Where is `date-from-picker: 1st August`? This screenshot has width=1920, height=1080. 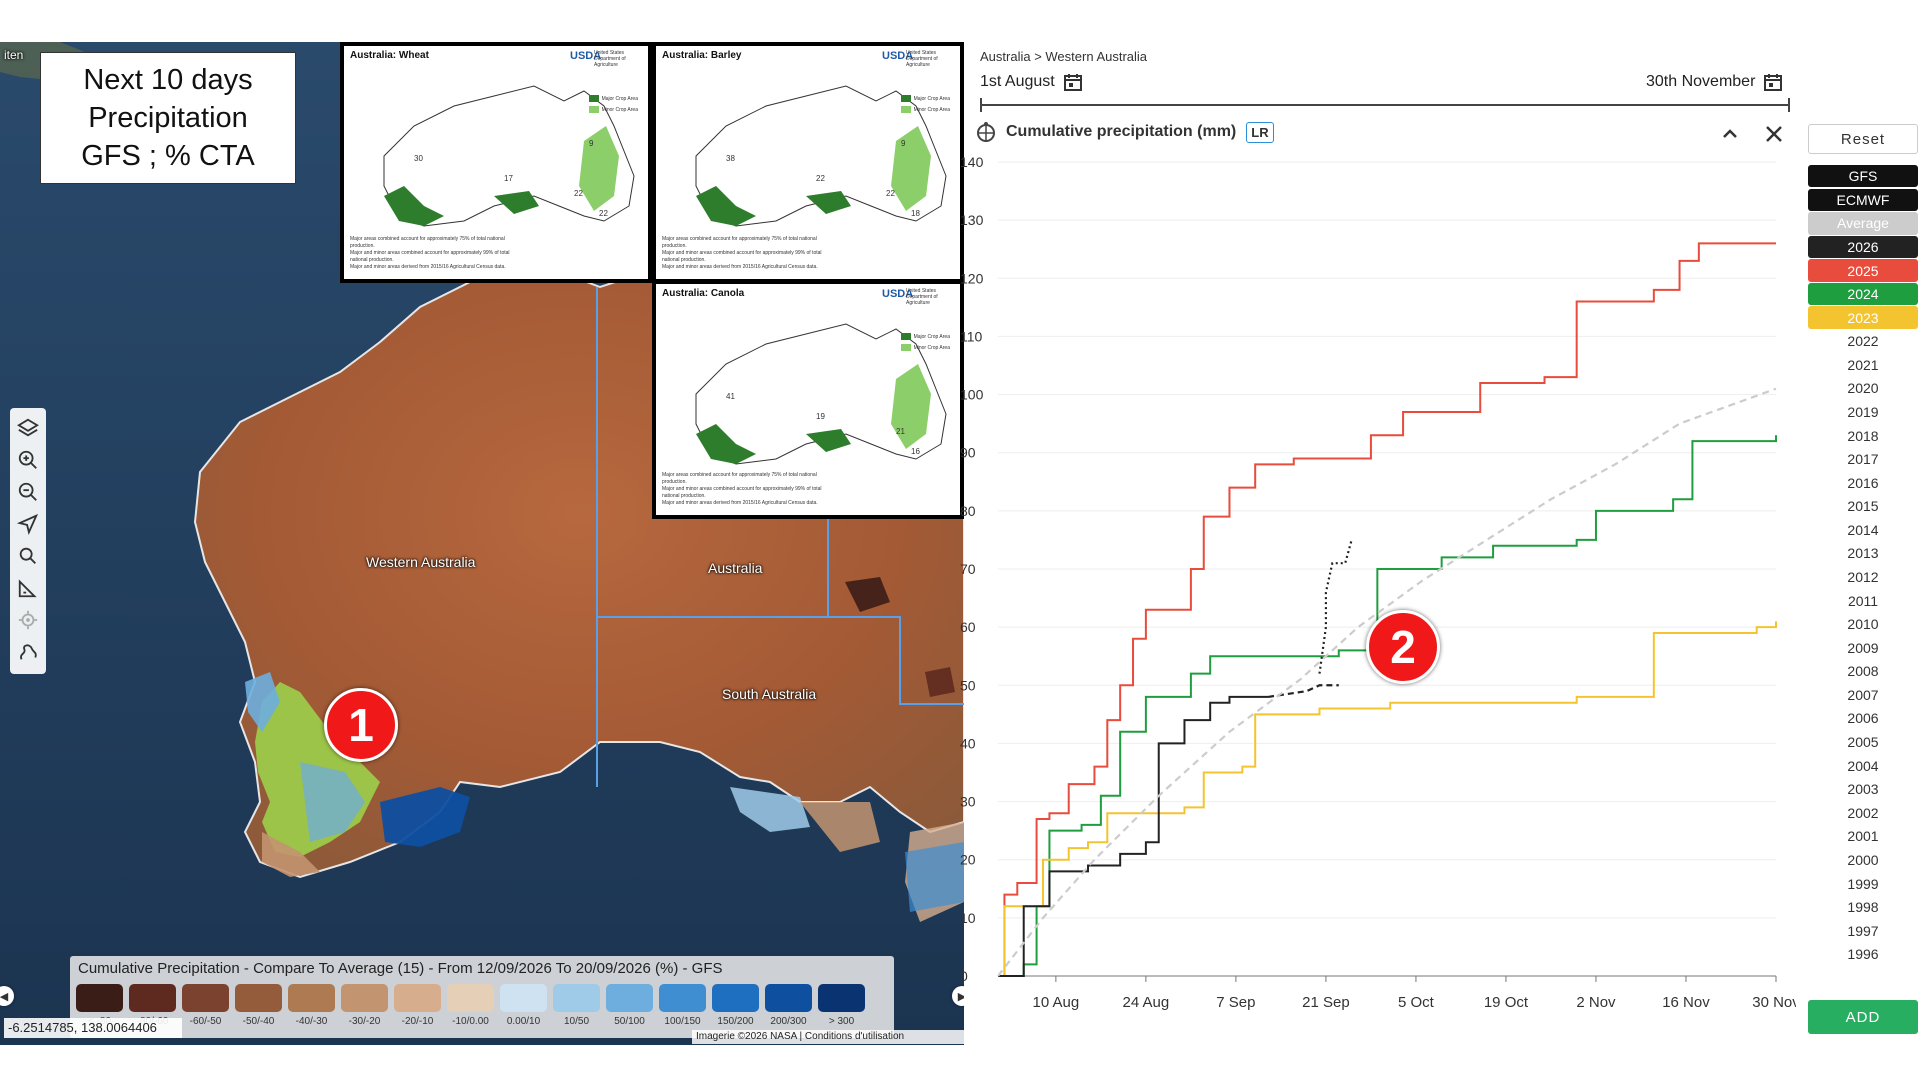
date-from-picker: 1st August is located at coordinates (1031, 82).